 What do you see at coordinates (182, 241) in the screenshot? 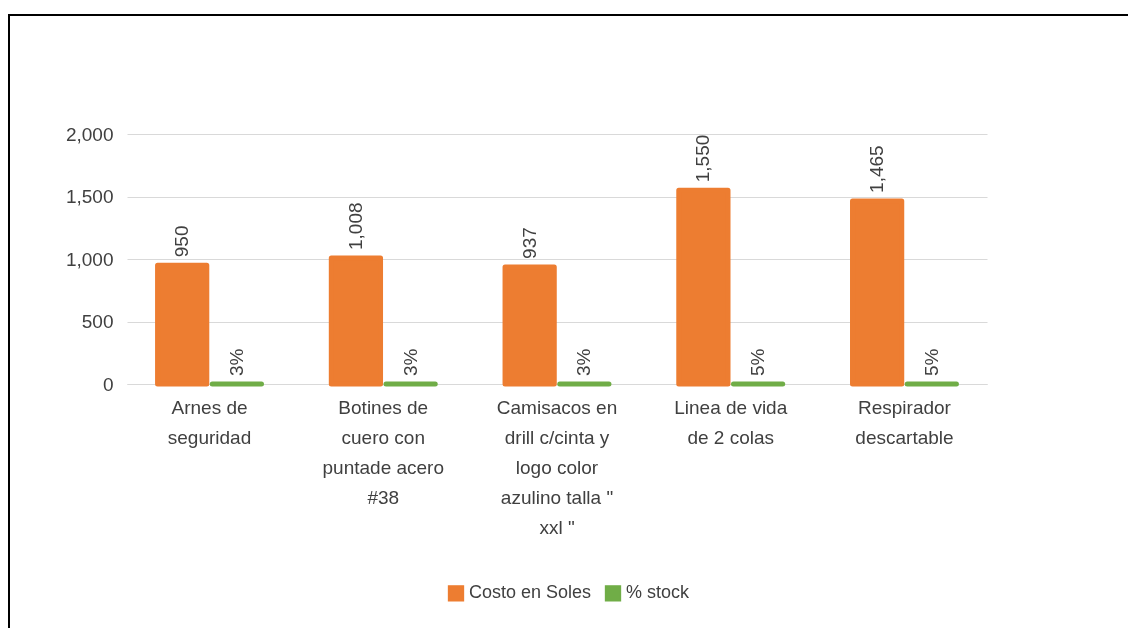
I see `data-label: 950` at bounding box center [182, 241].